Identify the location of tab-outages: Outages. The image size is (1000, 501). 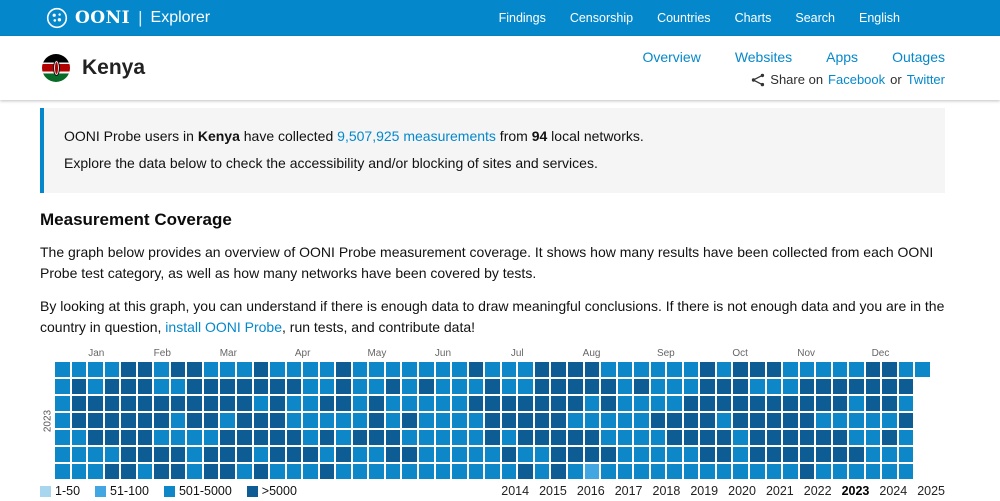
(918, 57).